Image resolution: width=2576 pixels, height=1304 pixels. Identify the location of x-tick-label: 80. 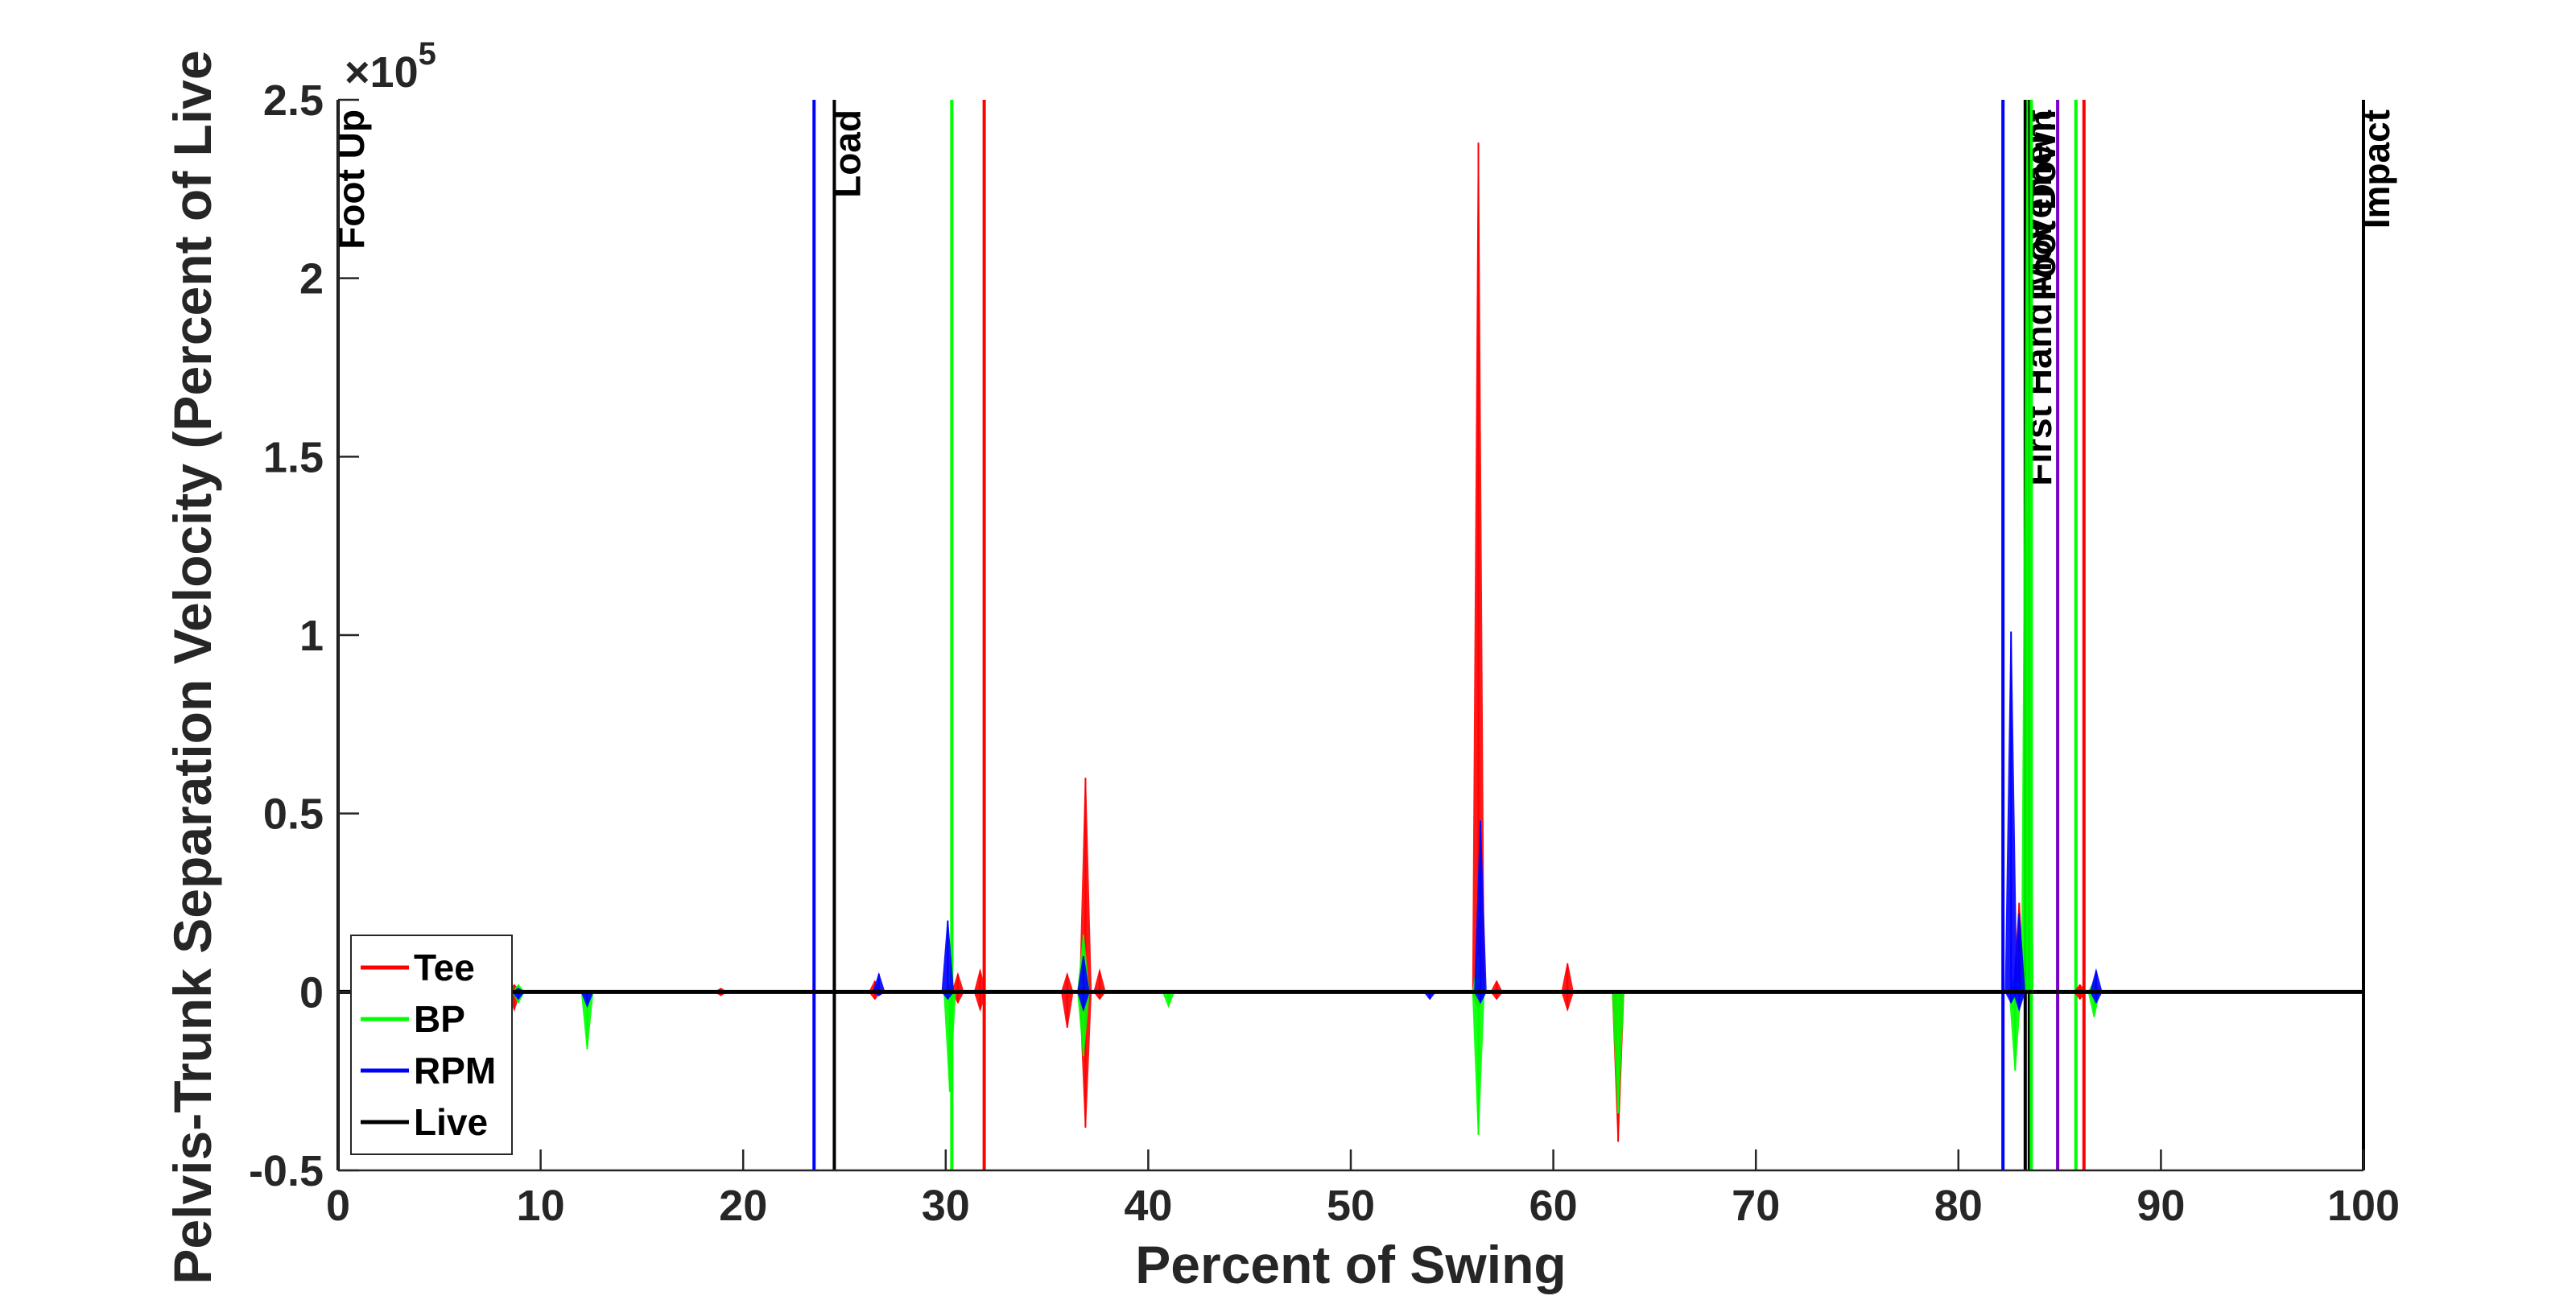
(1958, 1206).